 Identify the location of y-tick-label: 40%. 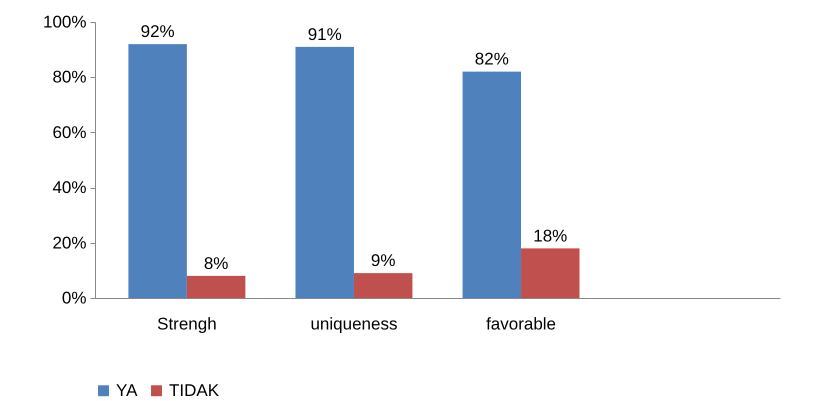
(69, 188).